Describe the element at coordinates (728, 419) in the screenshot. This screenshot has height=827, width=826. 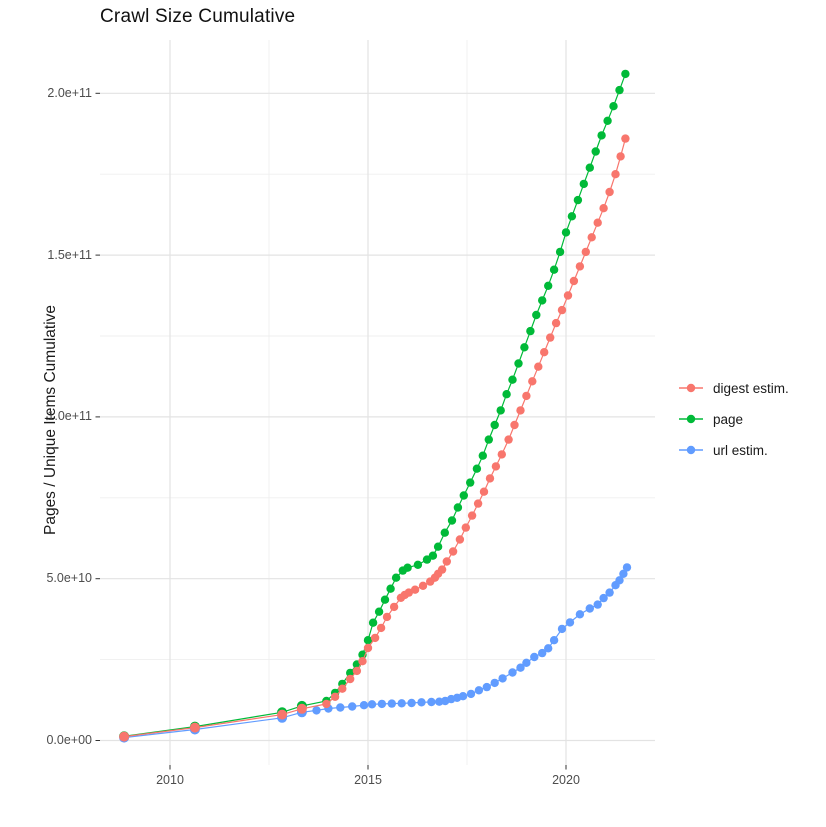
I see `legend-label: page` at that location.